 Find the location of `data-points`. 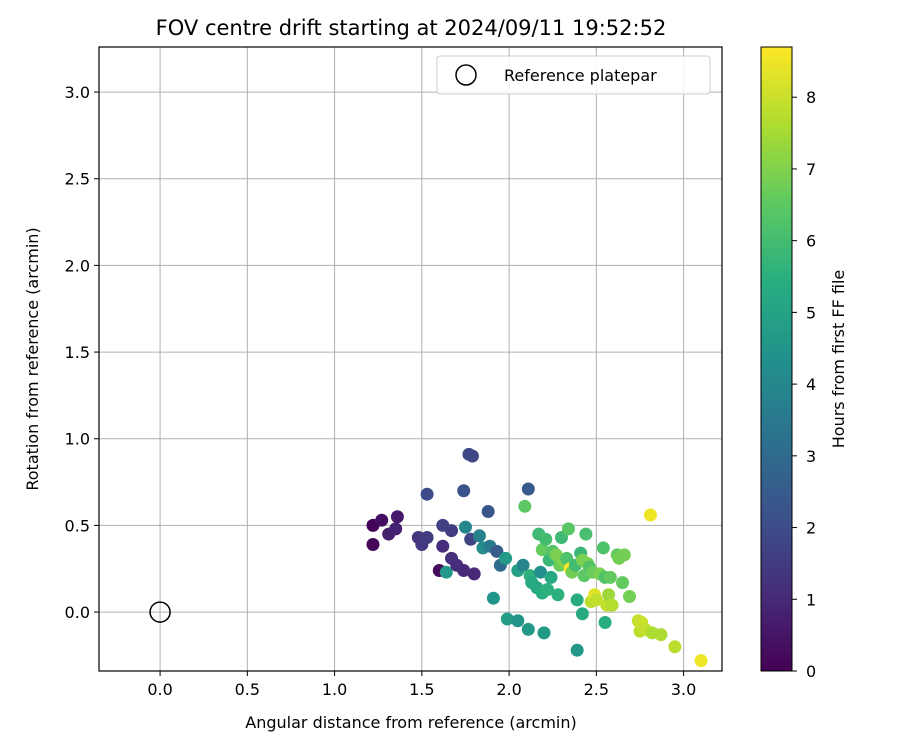

data-points is located at coordinates (537, 557).